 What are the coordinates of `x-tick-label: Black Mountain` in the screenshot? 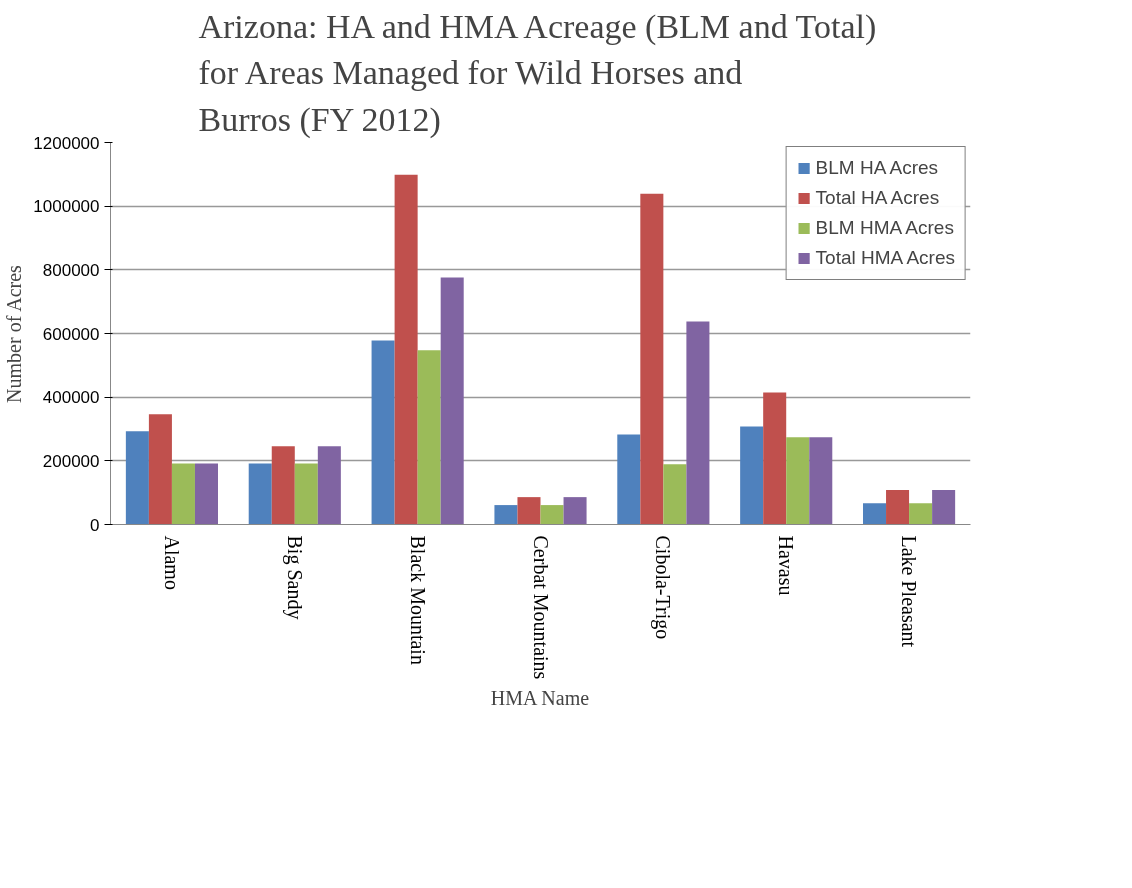 It's located at (417, 600).